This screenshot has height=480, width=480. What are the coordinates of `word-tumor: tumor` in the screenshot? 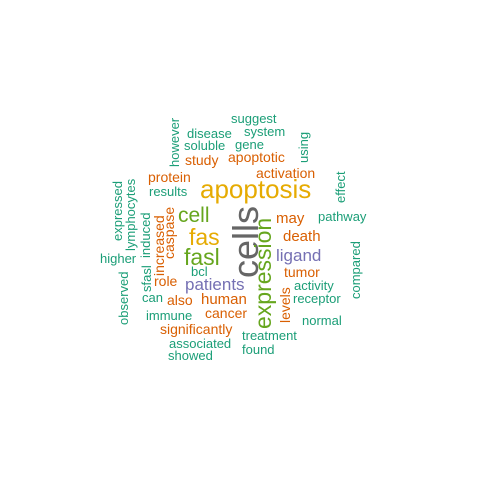 It's located at (302, 272).